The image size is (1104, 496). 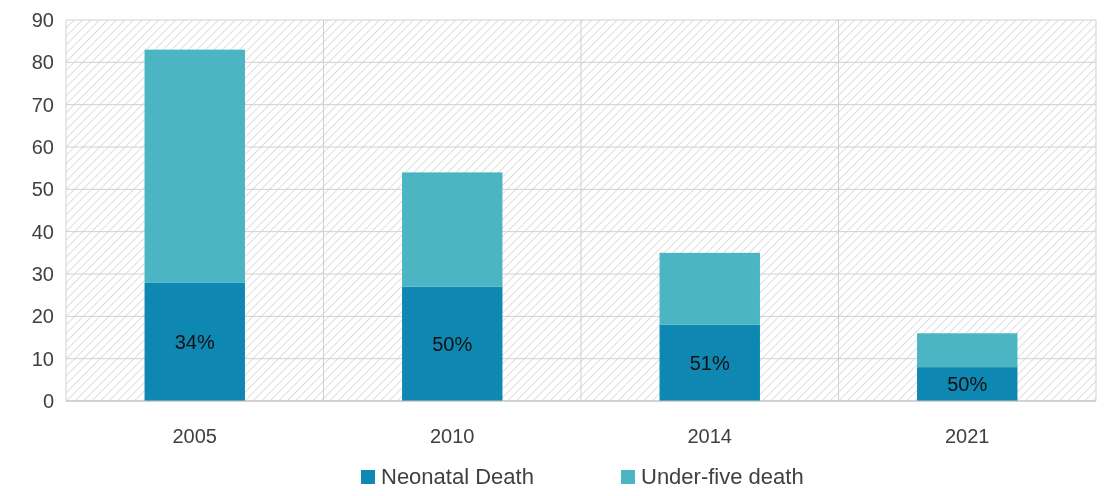 What do you see at coordinates (709, 436) in the screenshot?
I see `x-tick-label: 2014` at bounding box center [709, 436].